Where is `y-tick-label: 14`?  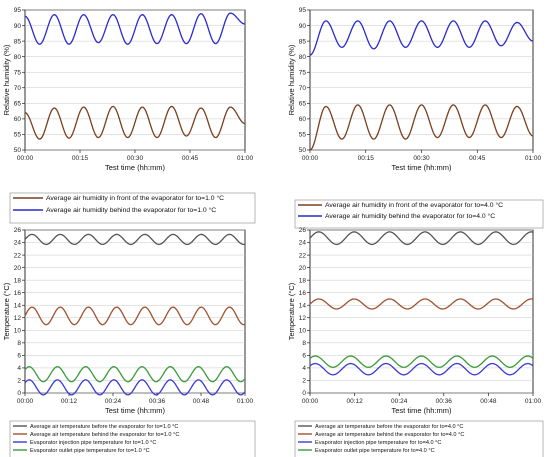 y-tick-label: 14 is located at coordinates (303, 305).